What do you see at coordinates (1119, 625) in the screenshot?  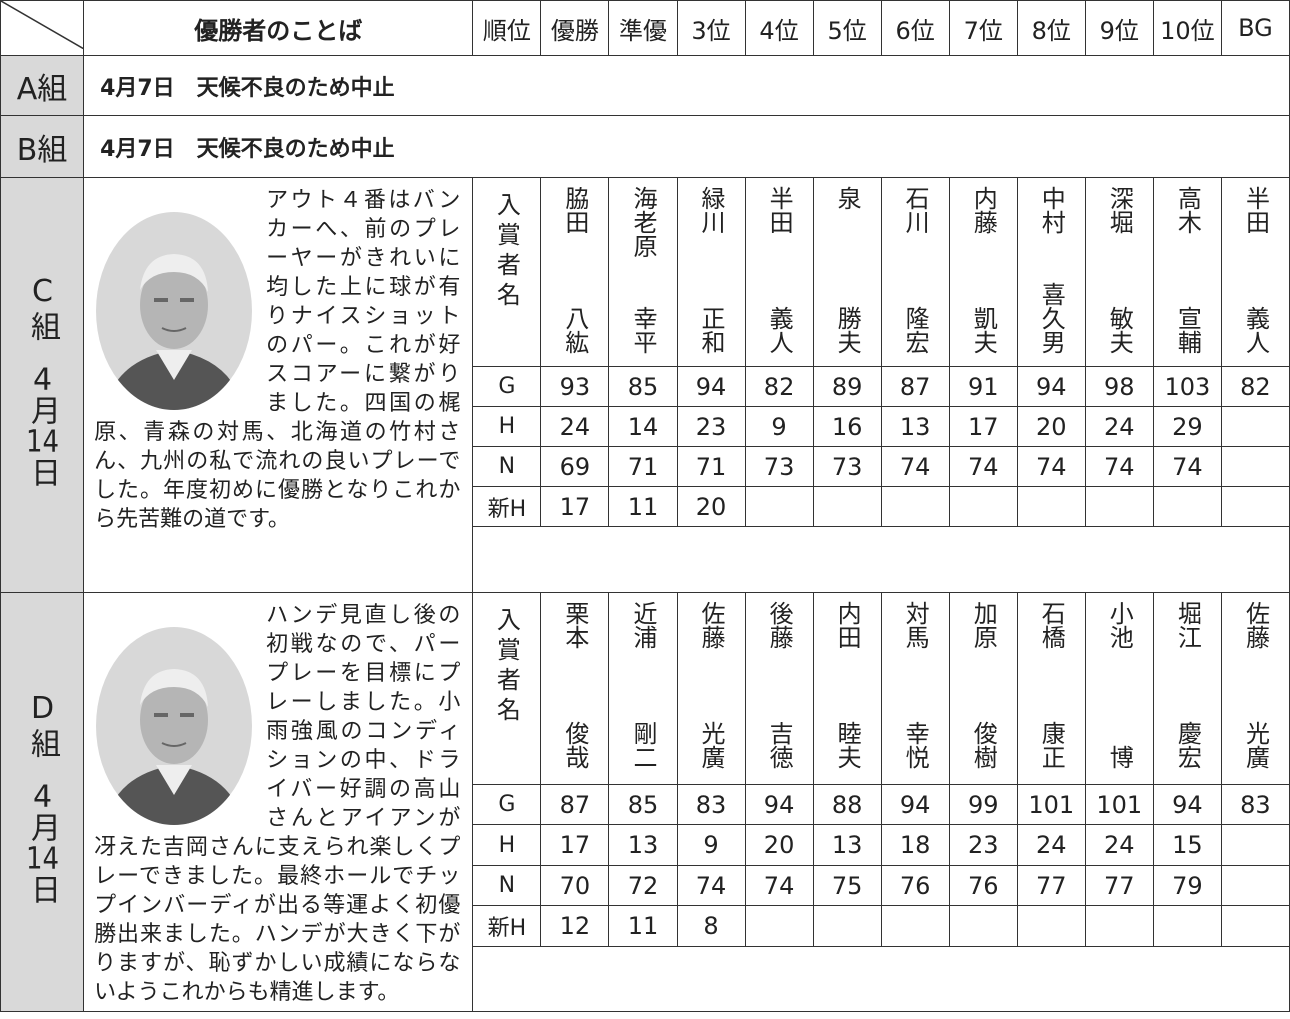 I see `family-name: 小池` at bounding box center [1119, 625].